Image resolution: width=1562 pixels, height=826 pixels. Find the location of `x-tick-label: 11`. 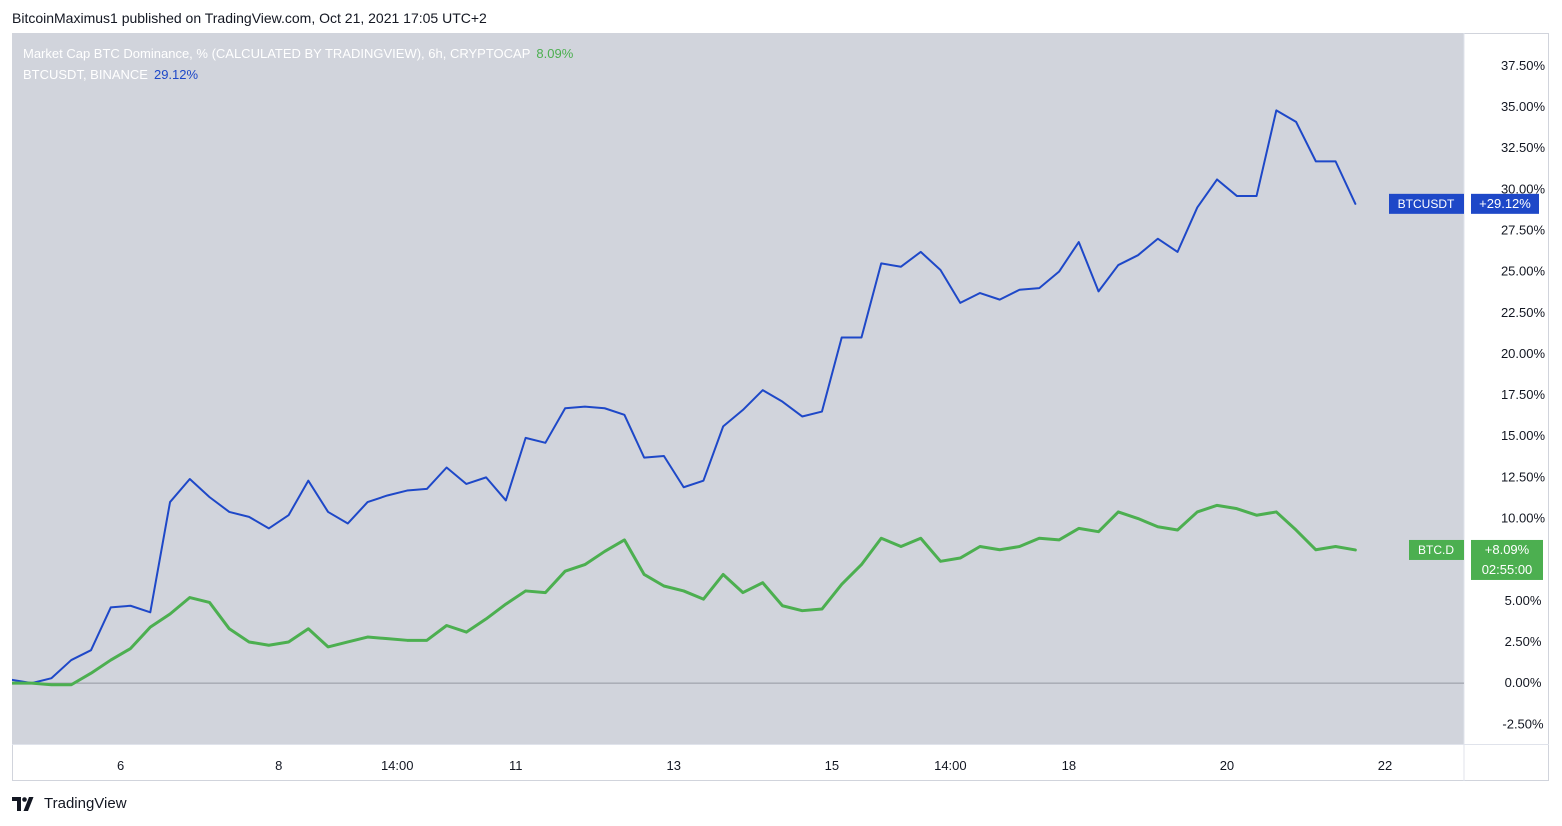

x-tick-label: 11 is located at coordinates (516, 765).